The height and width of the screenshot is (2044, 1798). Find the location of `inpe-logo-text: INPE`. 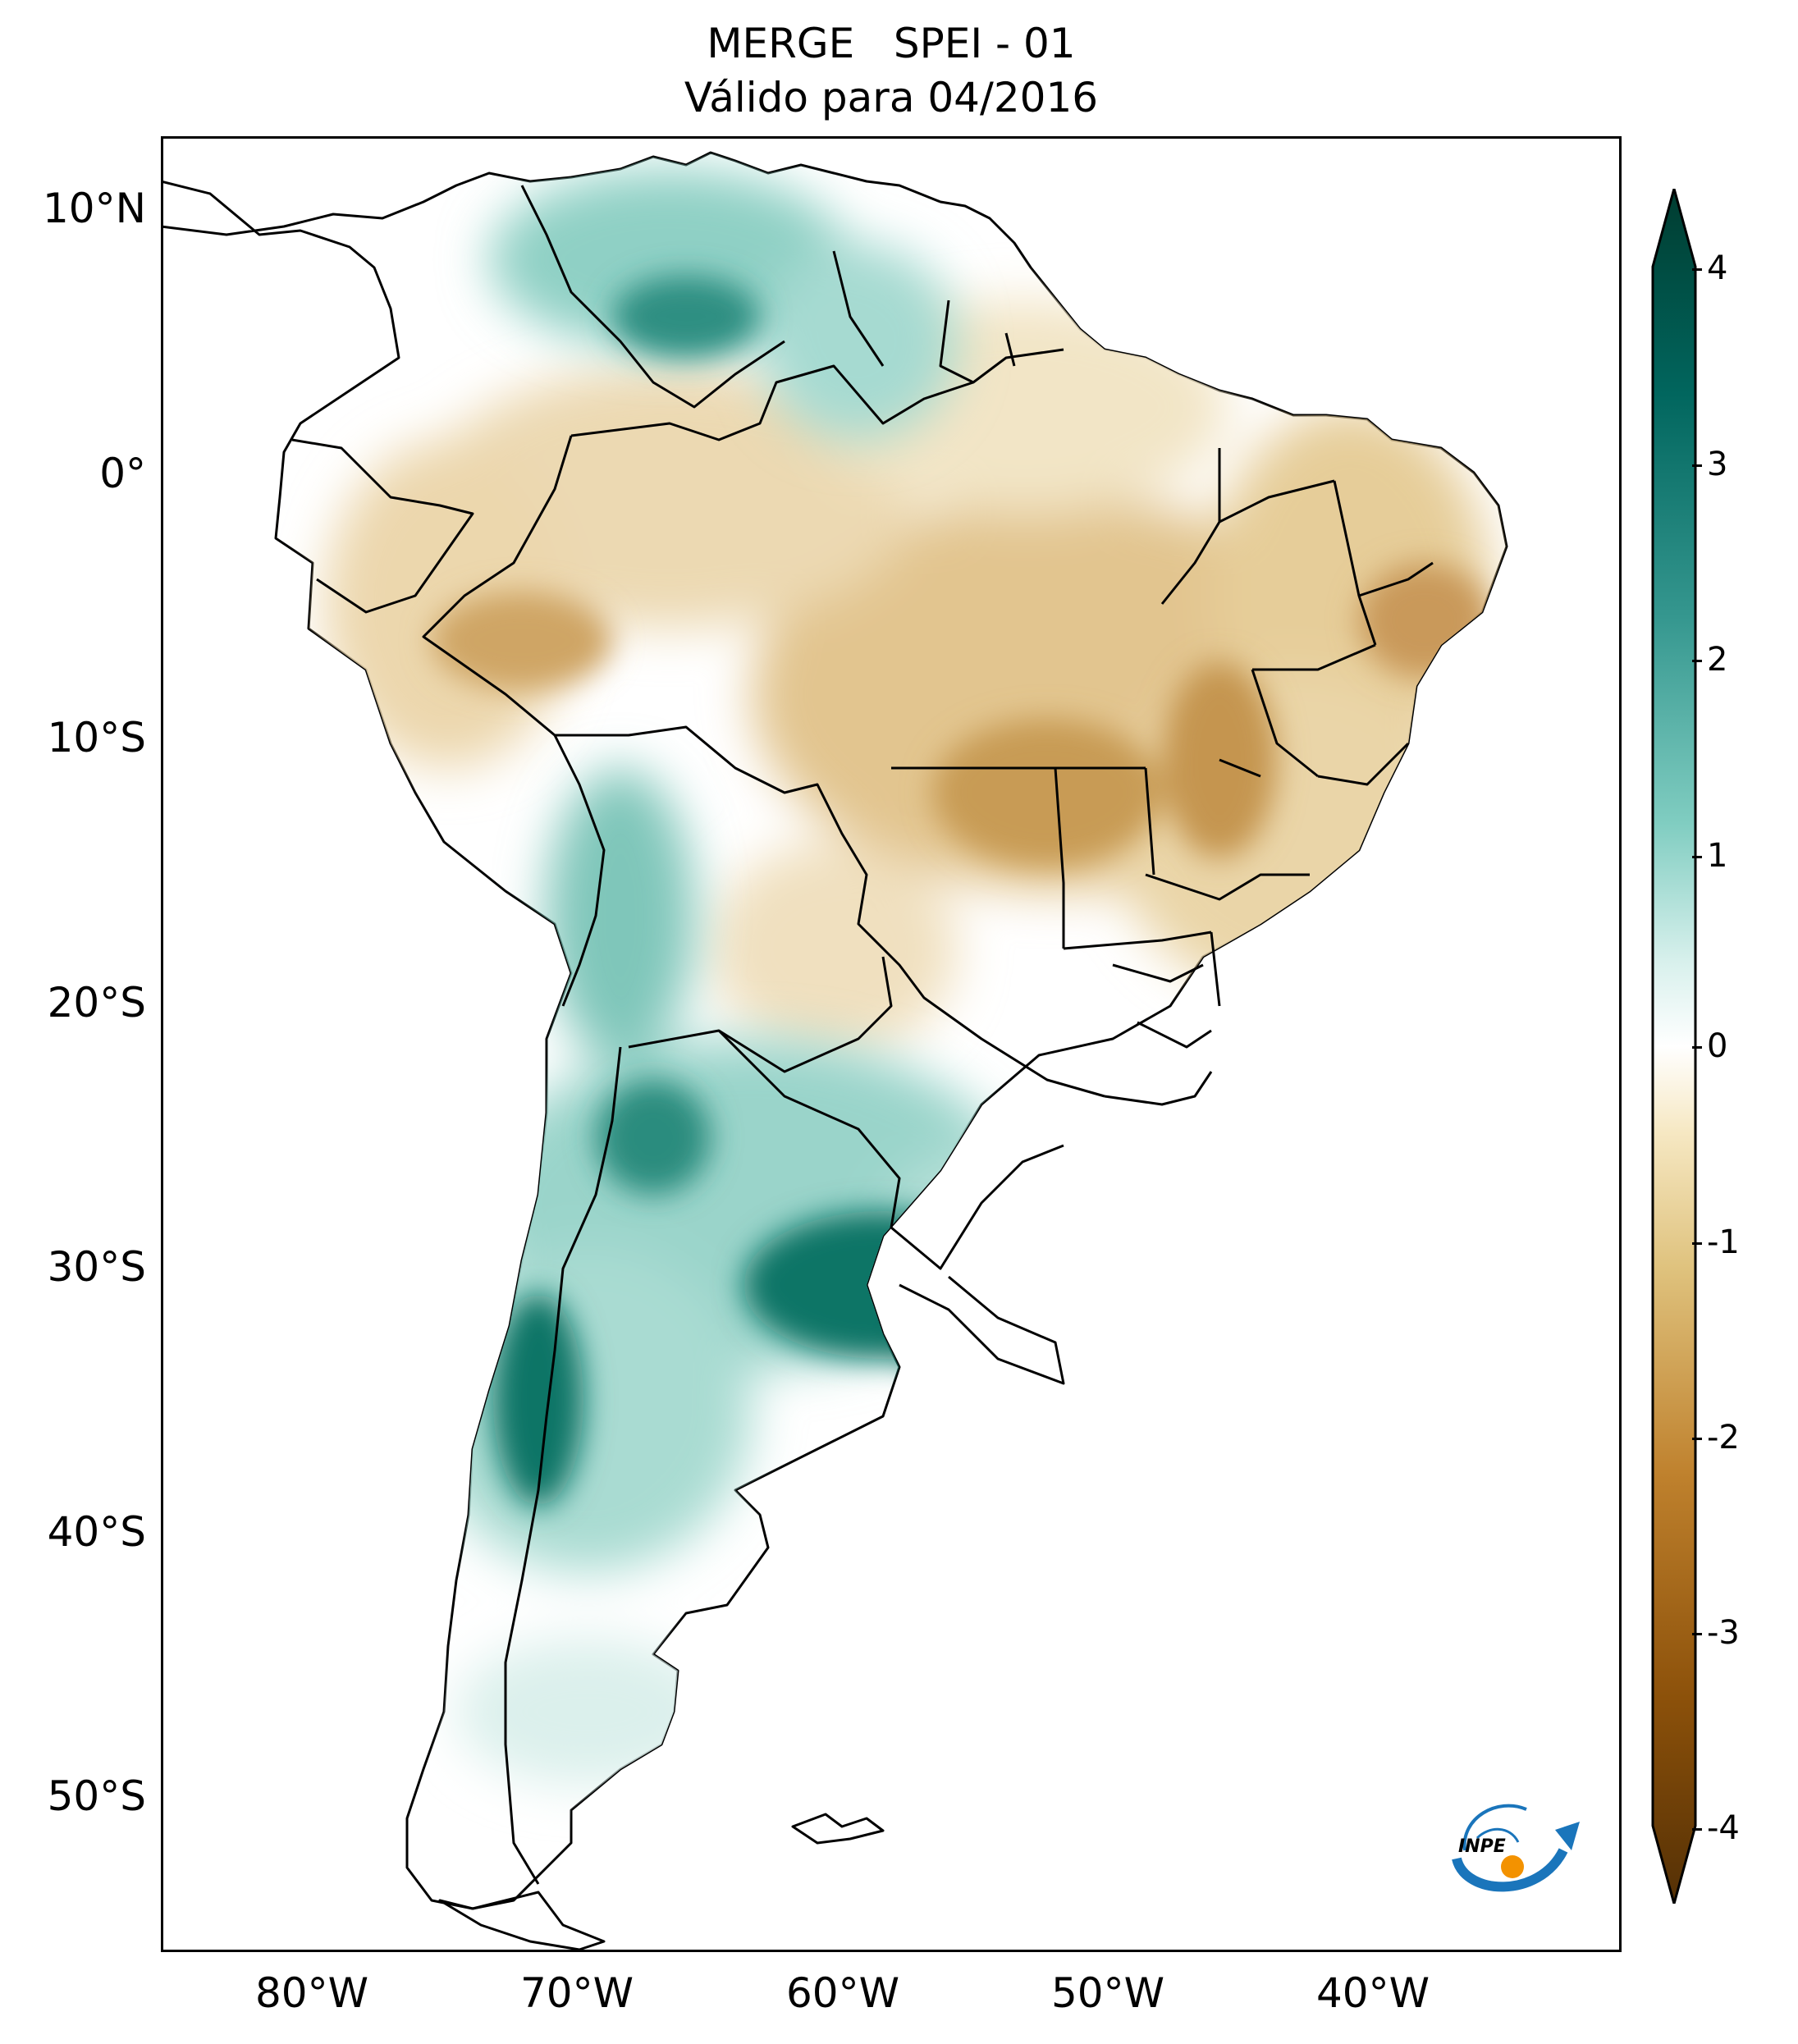

inpe-logo-text: INPE is located at coordinates (1482, 1846).